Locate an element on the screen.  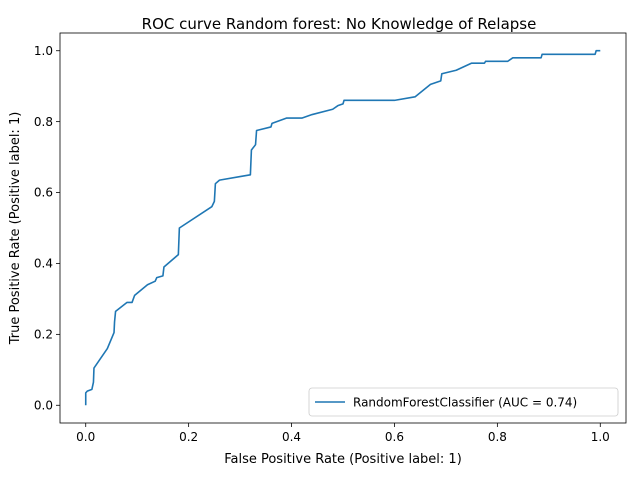
y-tick-label: 0.6 is located at coordinates (43, 193).